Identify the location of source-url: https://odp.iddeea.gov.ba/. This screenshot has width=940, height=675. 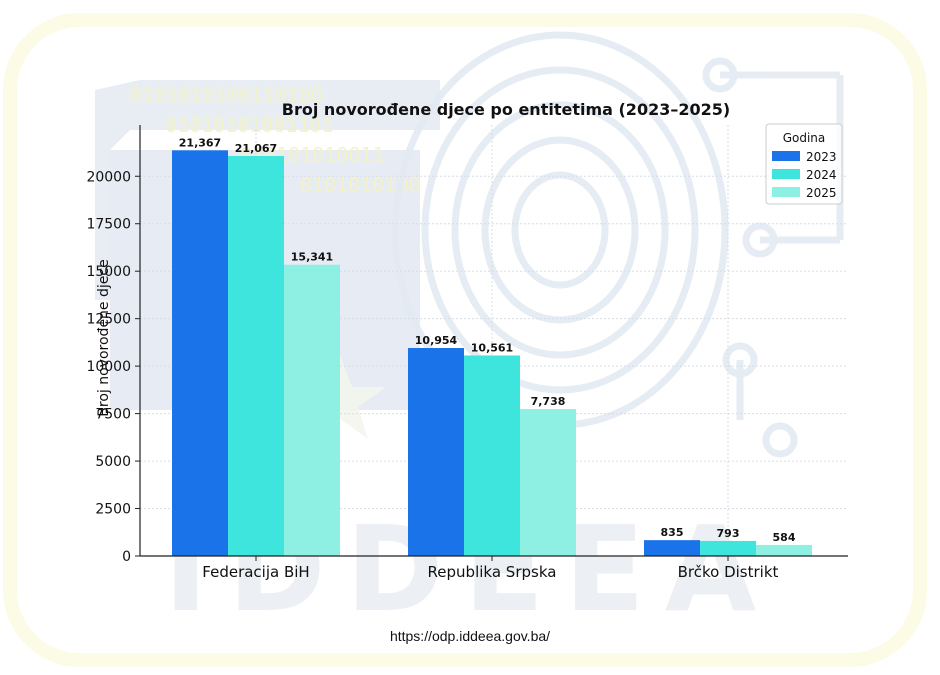
(470, 636).